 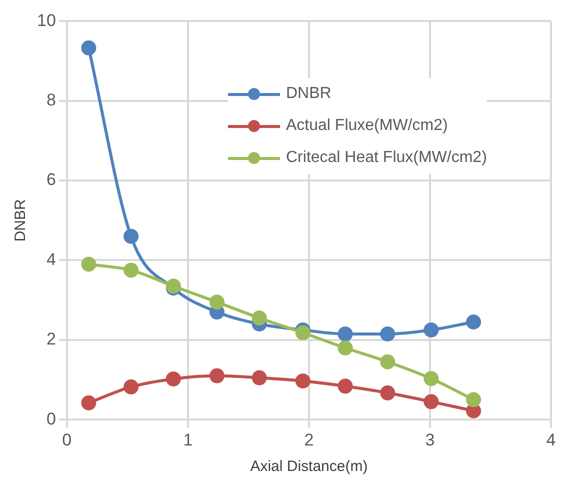 What do you see at coordinates (46, 20) in the screenshot?
I see `y-tick-label: 10` at bounding box center [46, 20].